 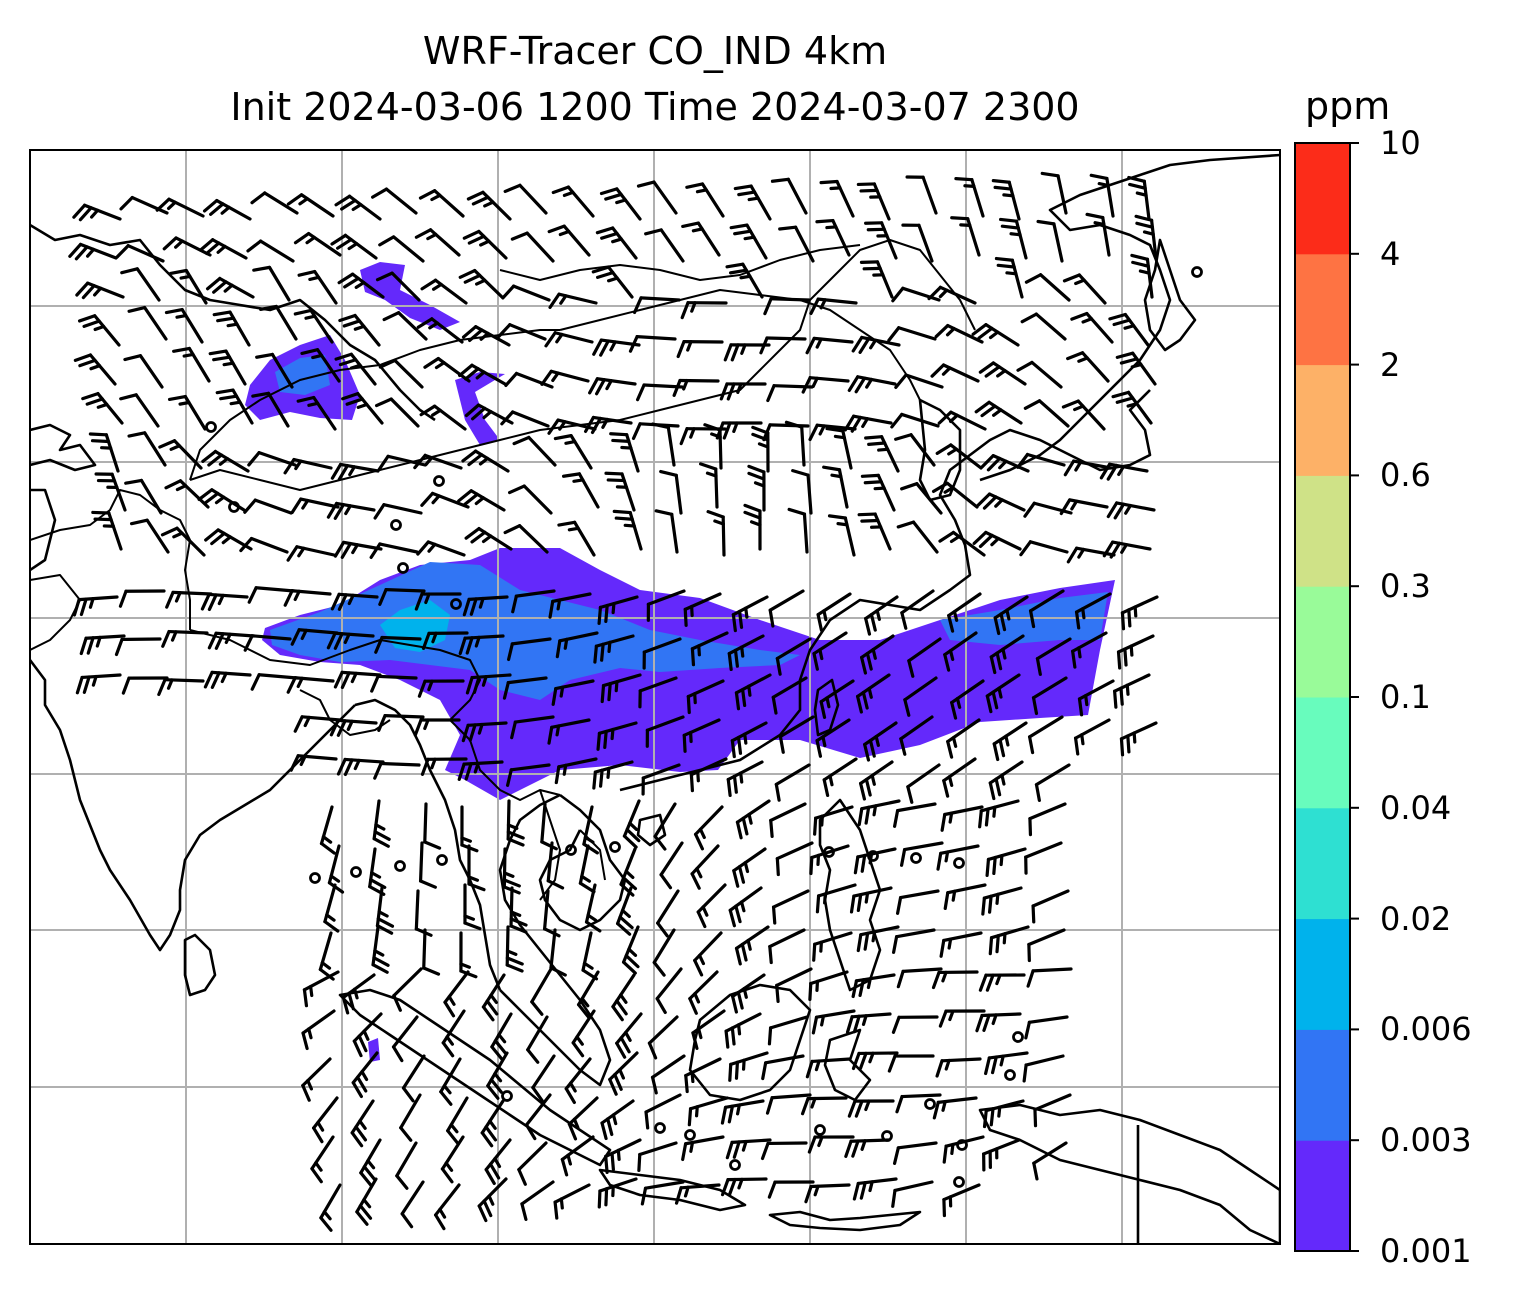 I want to click on coastline-sulawesi, so click(x=847, y=1065).